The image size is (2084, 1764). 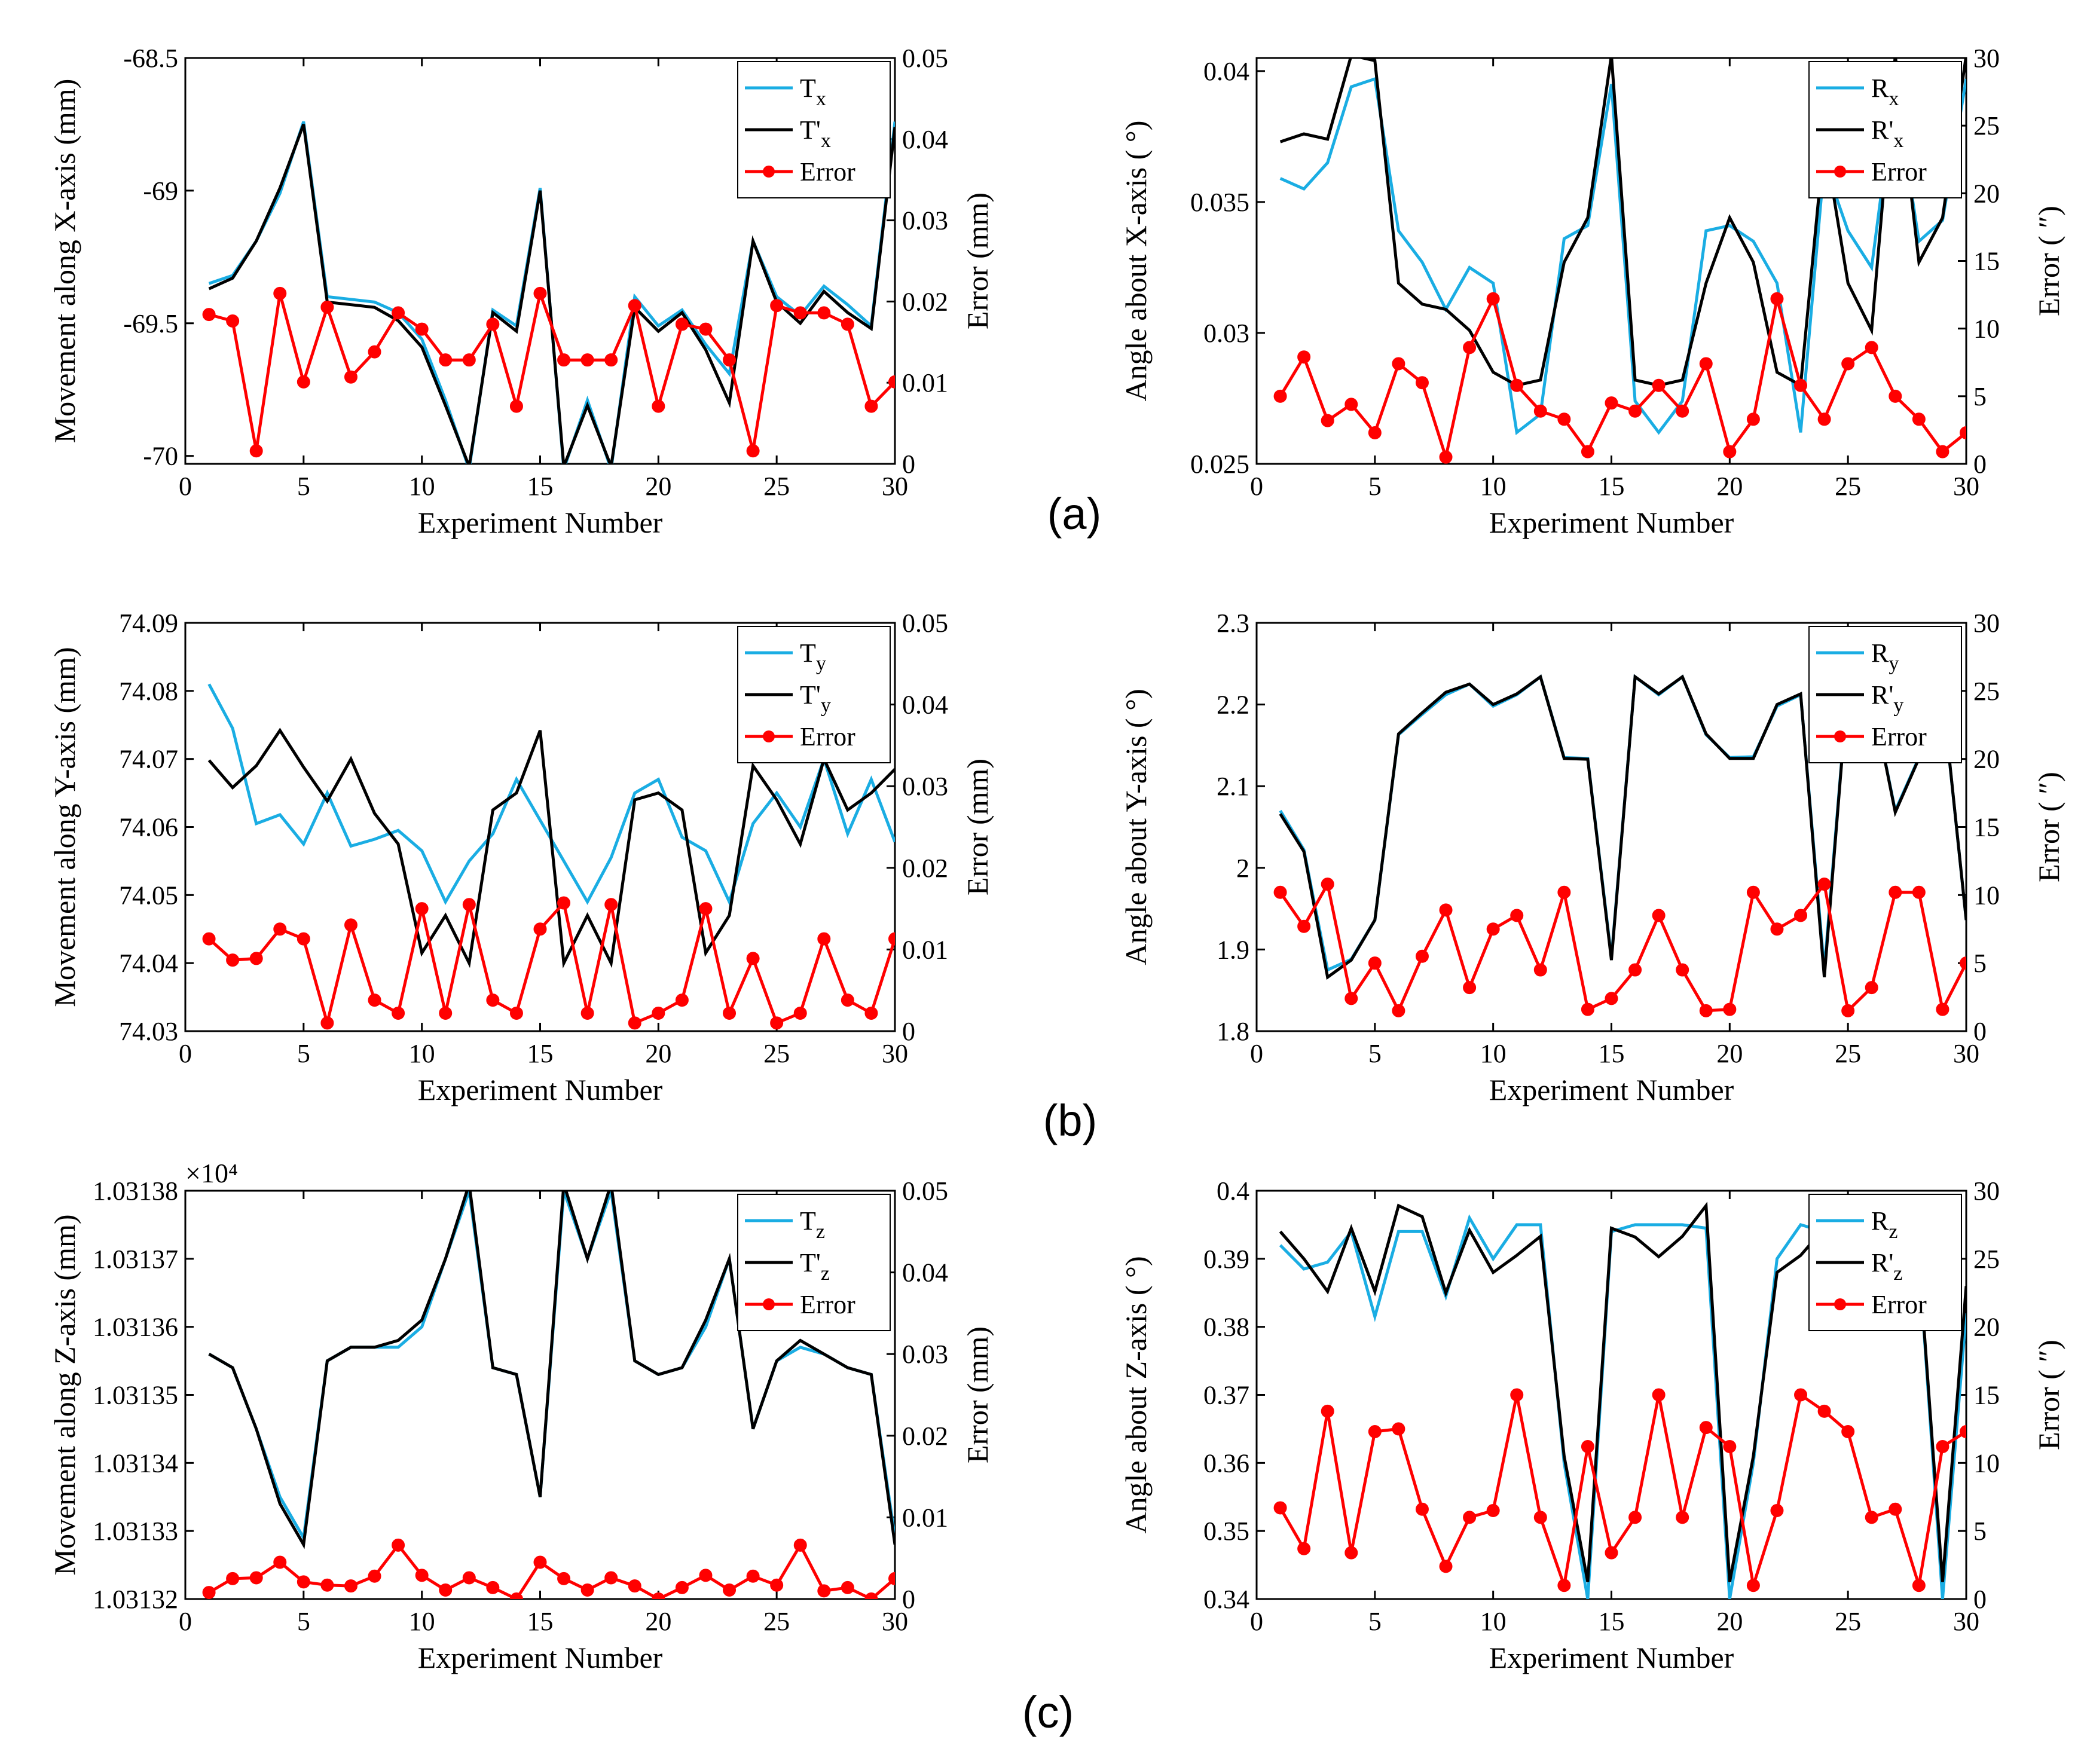 I want to click on chart-rz-legend-marker, so click(x=1840, y=1304).